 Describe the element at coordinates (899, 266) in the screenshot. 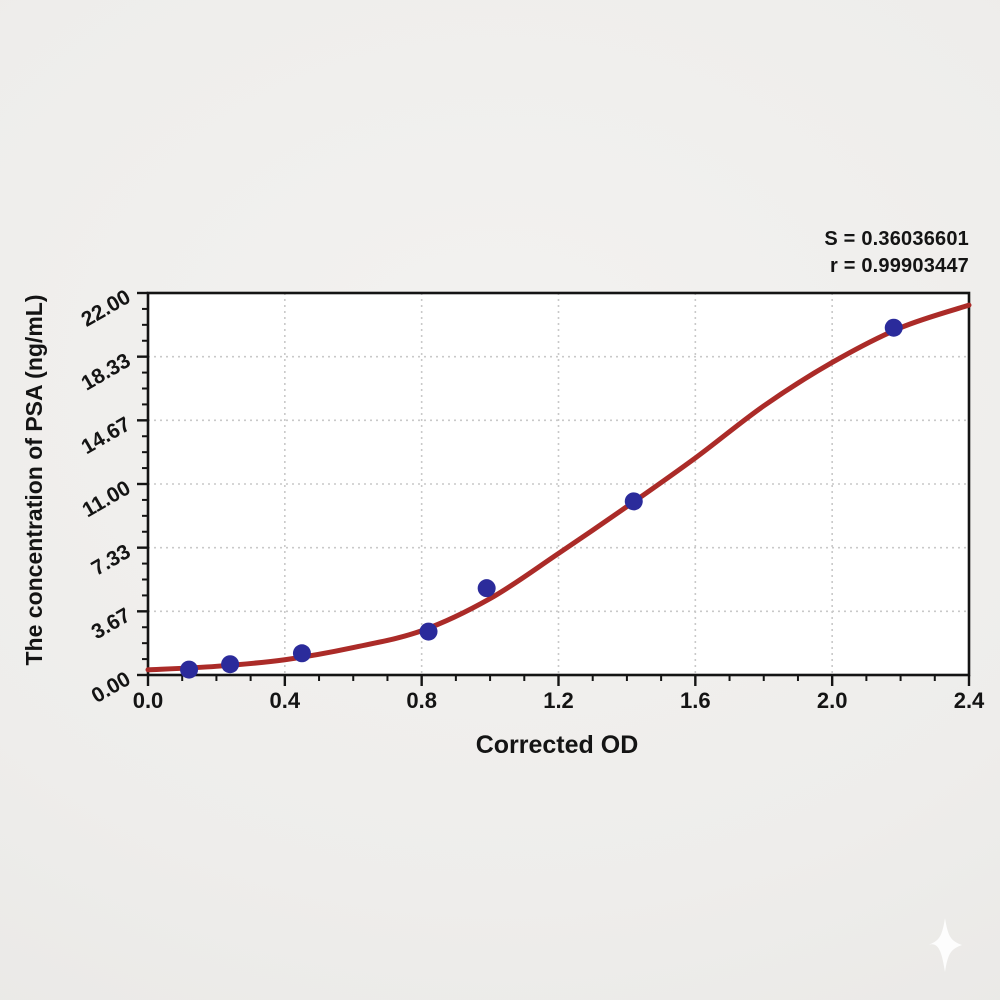

I see `r-value: r = 0.99903447` at that location.